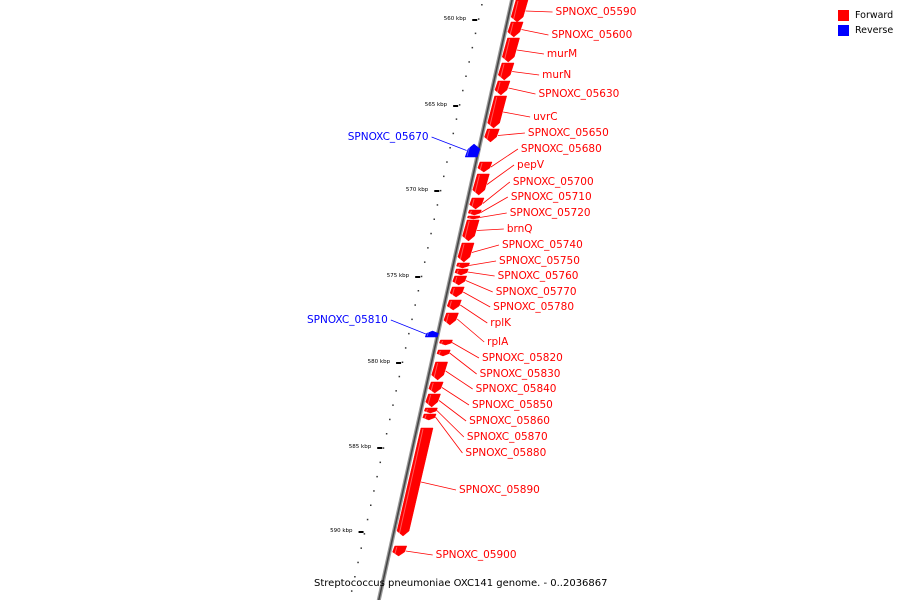  Describe the element at coordinates (516, 389) in the screenshot. I see `gene-label-spnoxc-05840: SPNOXC_05840` at that location.